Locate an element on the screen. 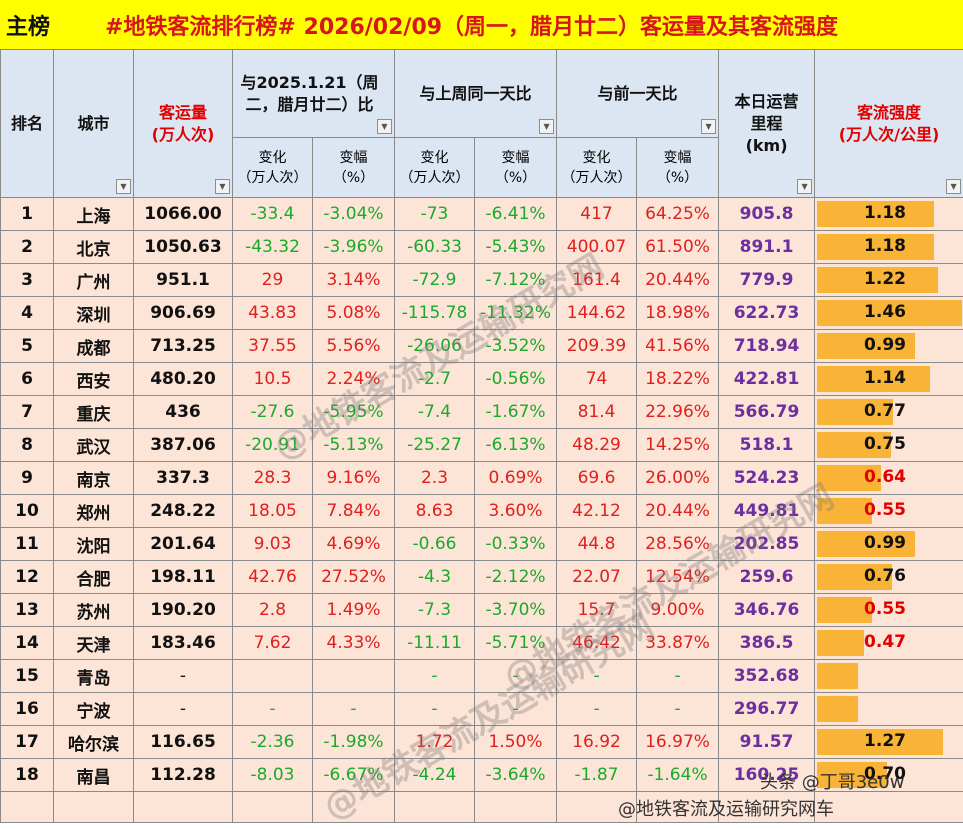  col-header-vs-last-year: 与2025.1.21（周二，腊月廿二）比▼ is located at coordinates (314, 94).